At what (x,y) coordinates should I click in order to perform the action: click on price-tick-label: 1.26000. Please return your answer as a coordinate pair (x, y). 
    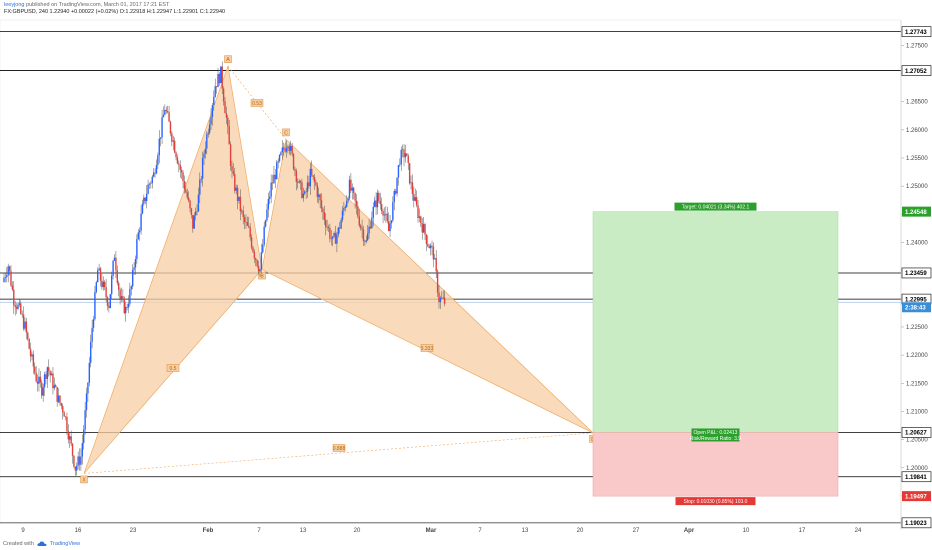
    Looking at the image, I should click on (917, 131).